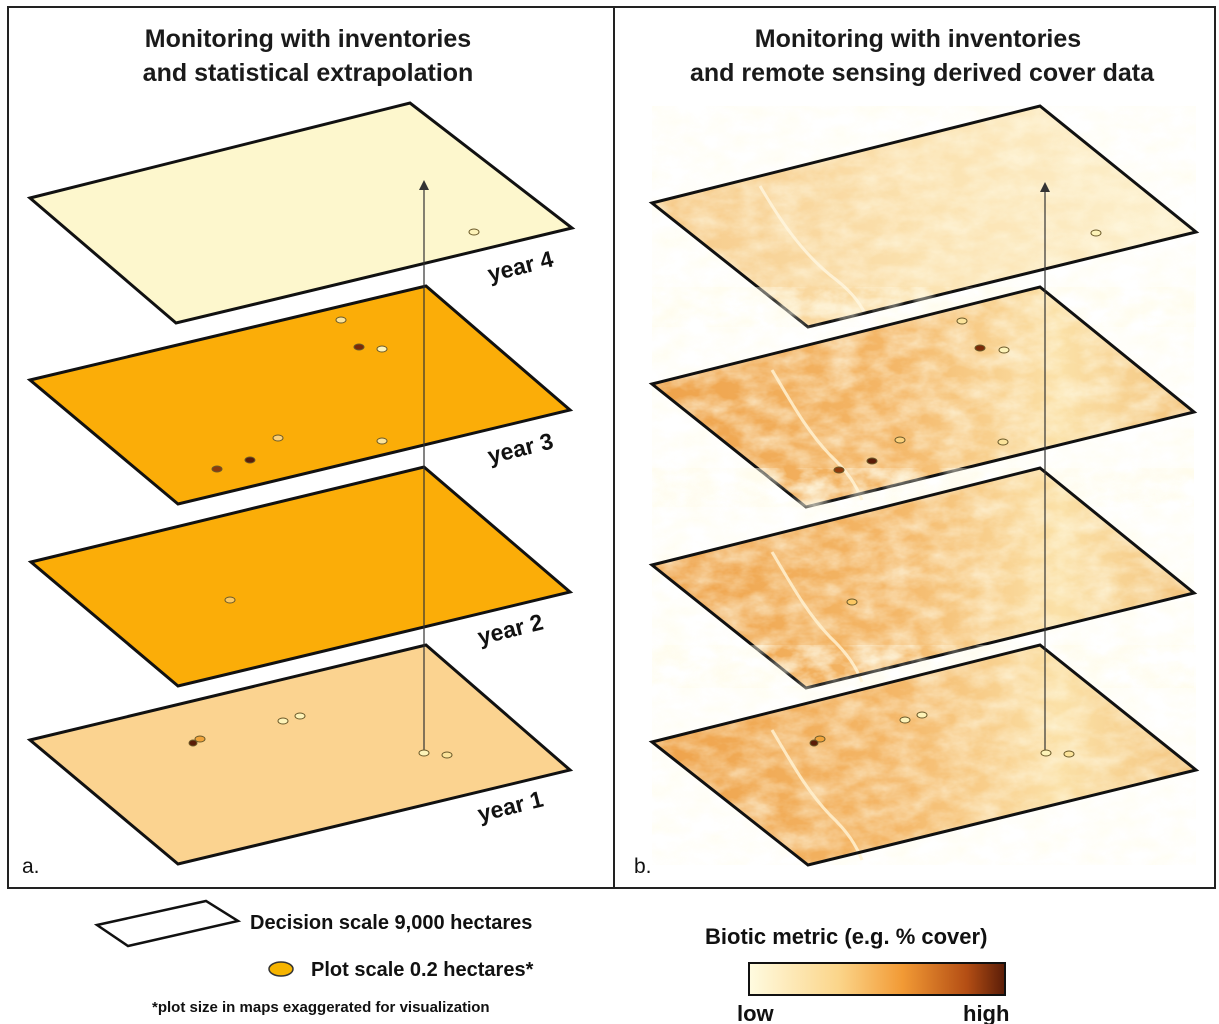  I want to click on biotic-metric-color-ramp, so click(877, 979).